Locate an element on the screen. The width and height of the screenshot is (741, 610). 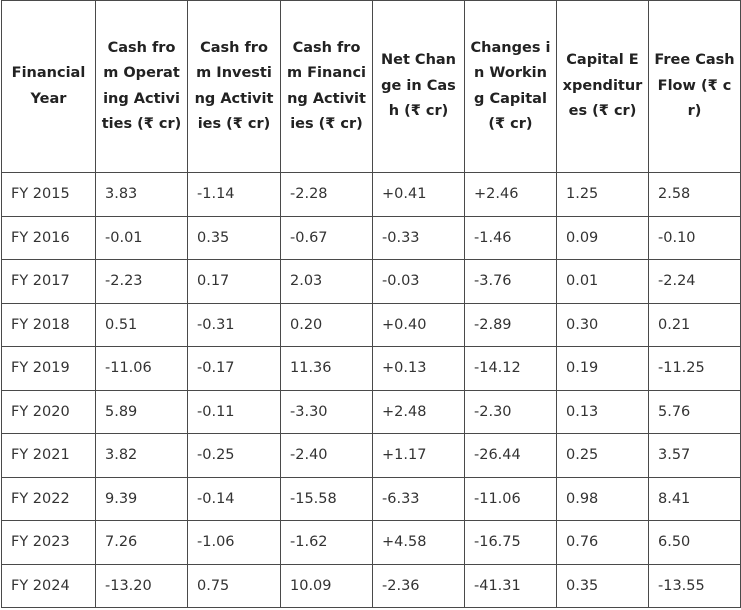
cell-cash-financing: -3.30 is located at coordinates (326, 411).